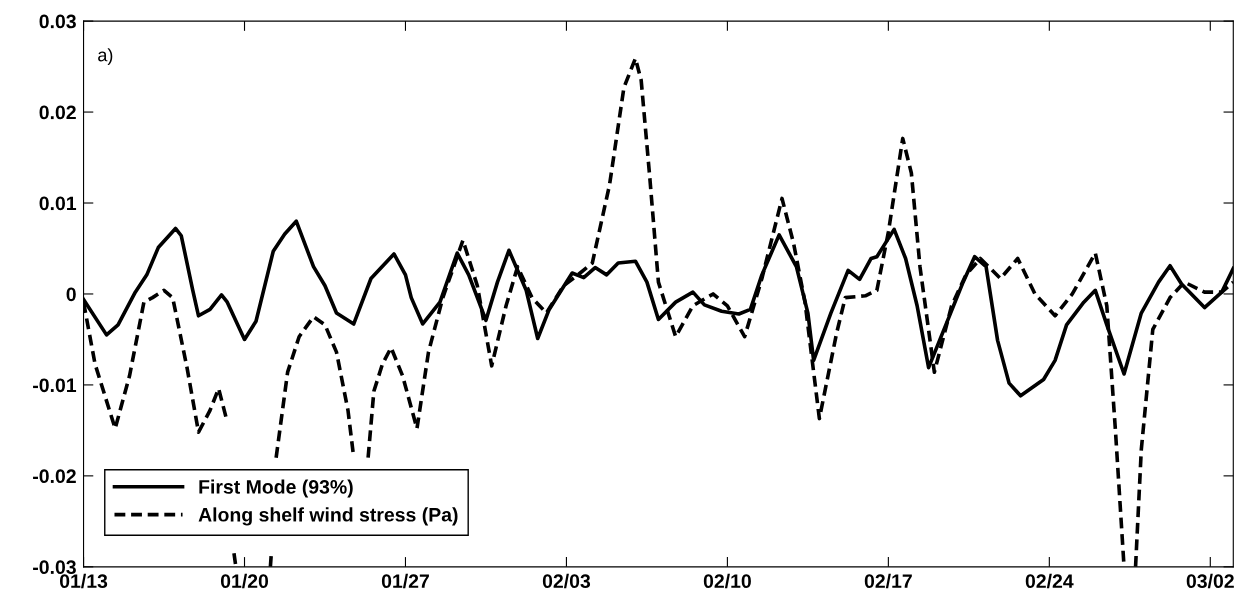 This screenshot has height=603, width=1247. Describe the element at coordinates (54, 476) in the screenshot. I see `y-tick-label: -0.02` at that location.